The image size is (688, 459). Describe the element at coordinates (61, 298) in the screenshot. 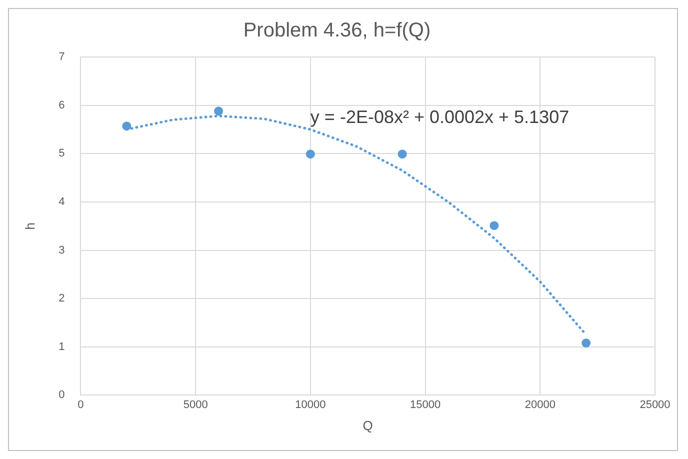

I see `y-tick-label: 2` at that location.